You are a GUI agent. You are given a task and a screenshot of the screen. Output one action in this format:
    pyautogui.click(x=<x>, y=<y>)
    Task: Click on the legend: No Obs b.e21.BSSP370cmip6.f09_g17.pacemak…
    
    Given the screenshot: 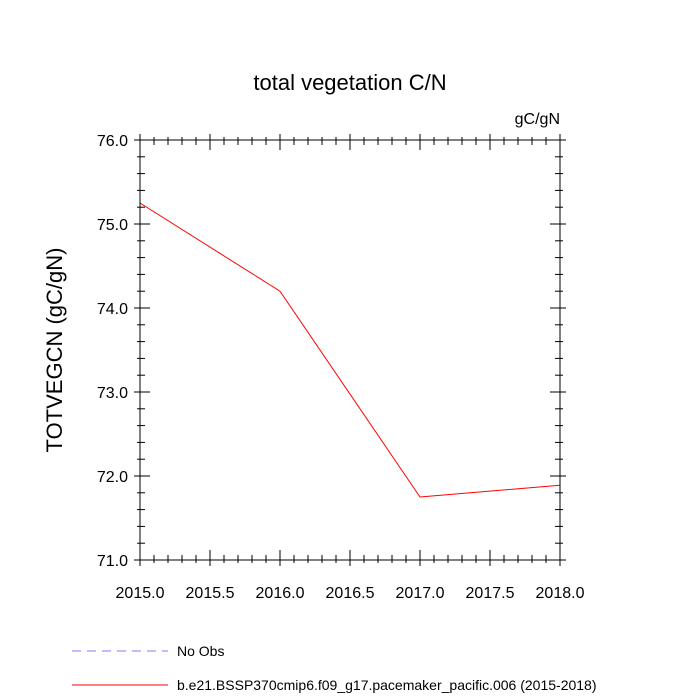 What is the action you would take?
    pyautogui.click(x=334, y=668)
    